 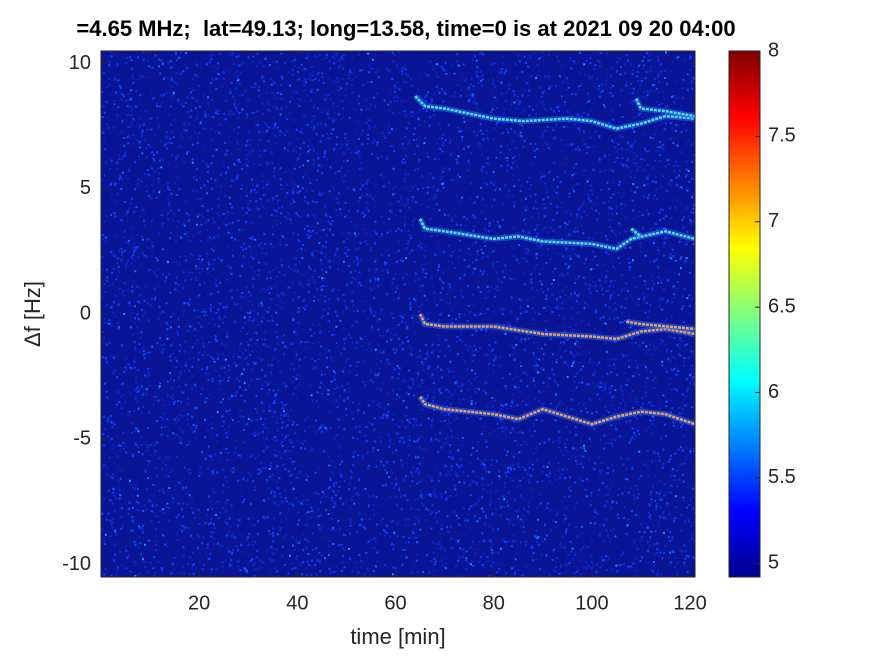 I want to click on colorbar-frame, so click(x=744, y=314).